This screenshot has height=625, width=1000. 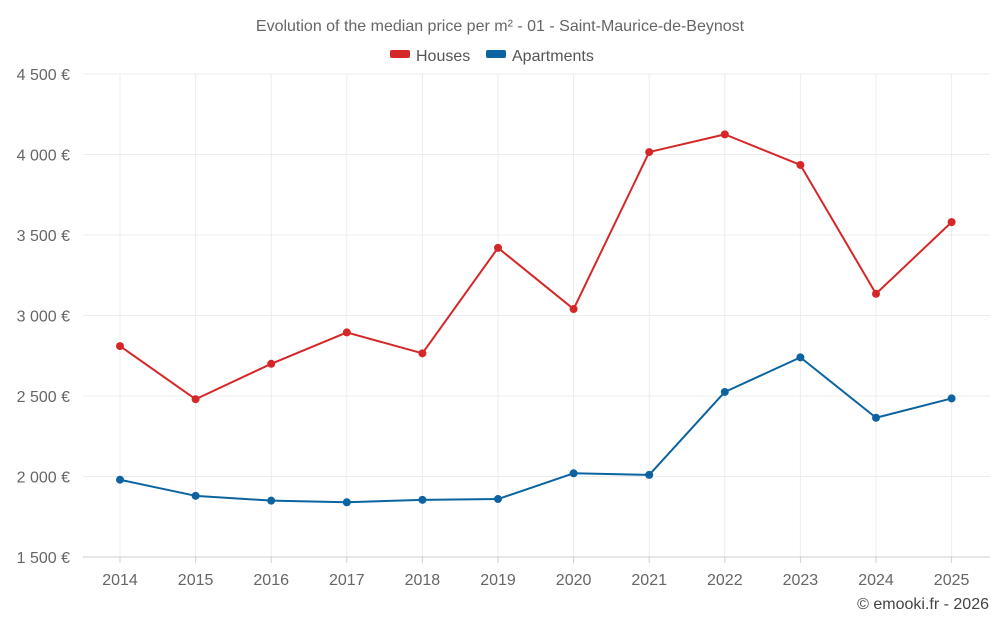 What do you see at coordinates (553, 56) in the screenshot?
I see `legend-label-apartments: Apartments` at bounding box center [553, 56].